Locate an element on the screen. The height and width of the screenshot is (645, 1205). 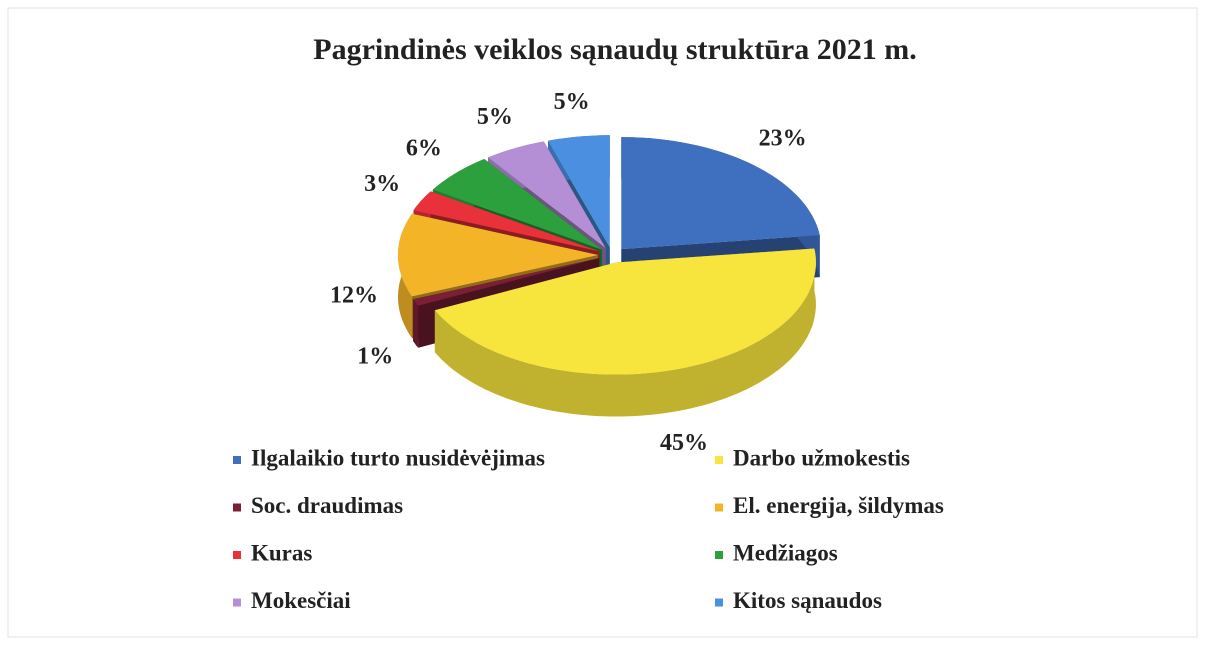
data-label: 3% is located at coordinates (382, 184).